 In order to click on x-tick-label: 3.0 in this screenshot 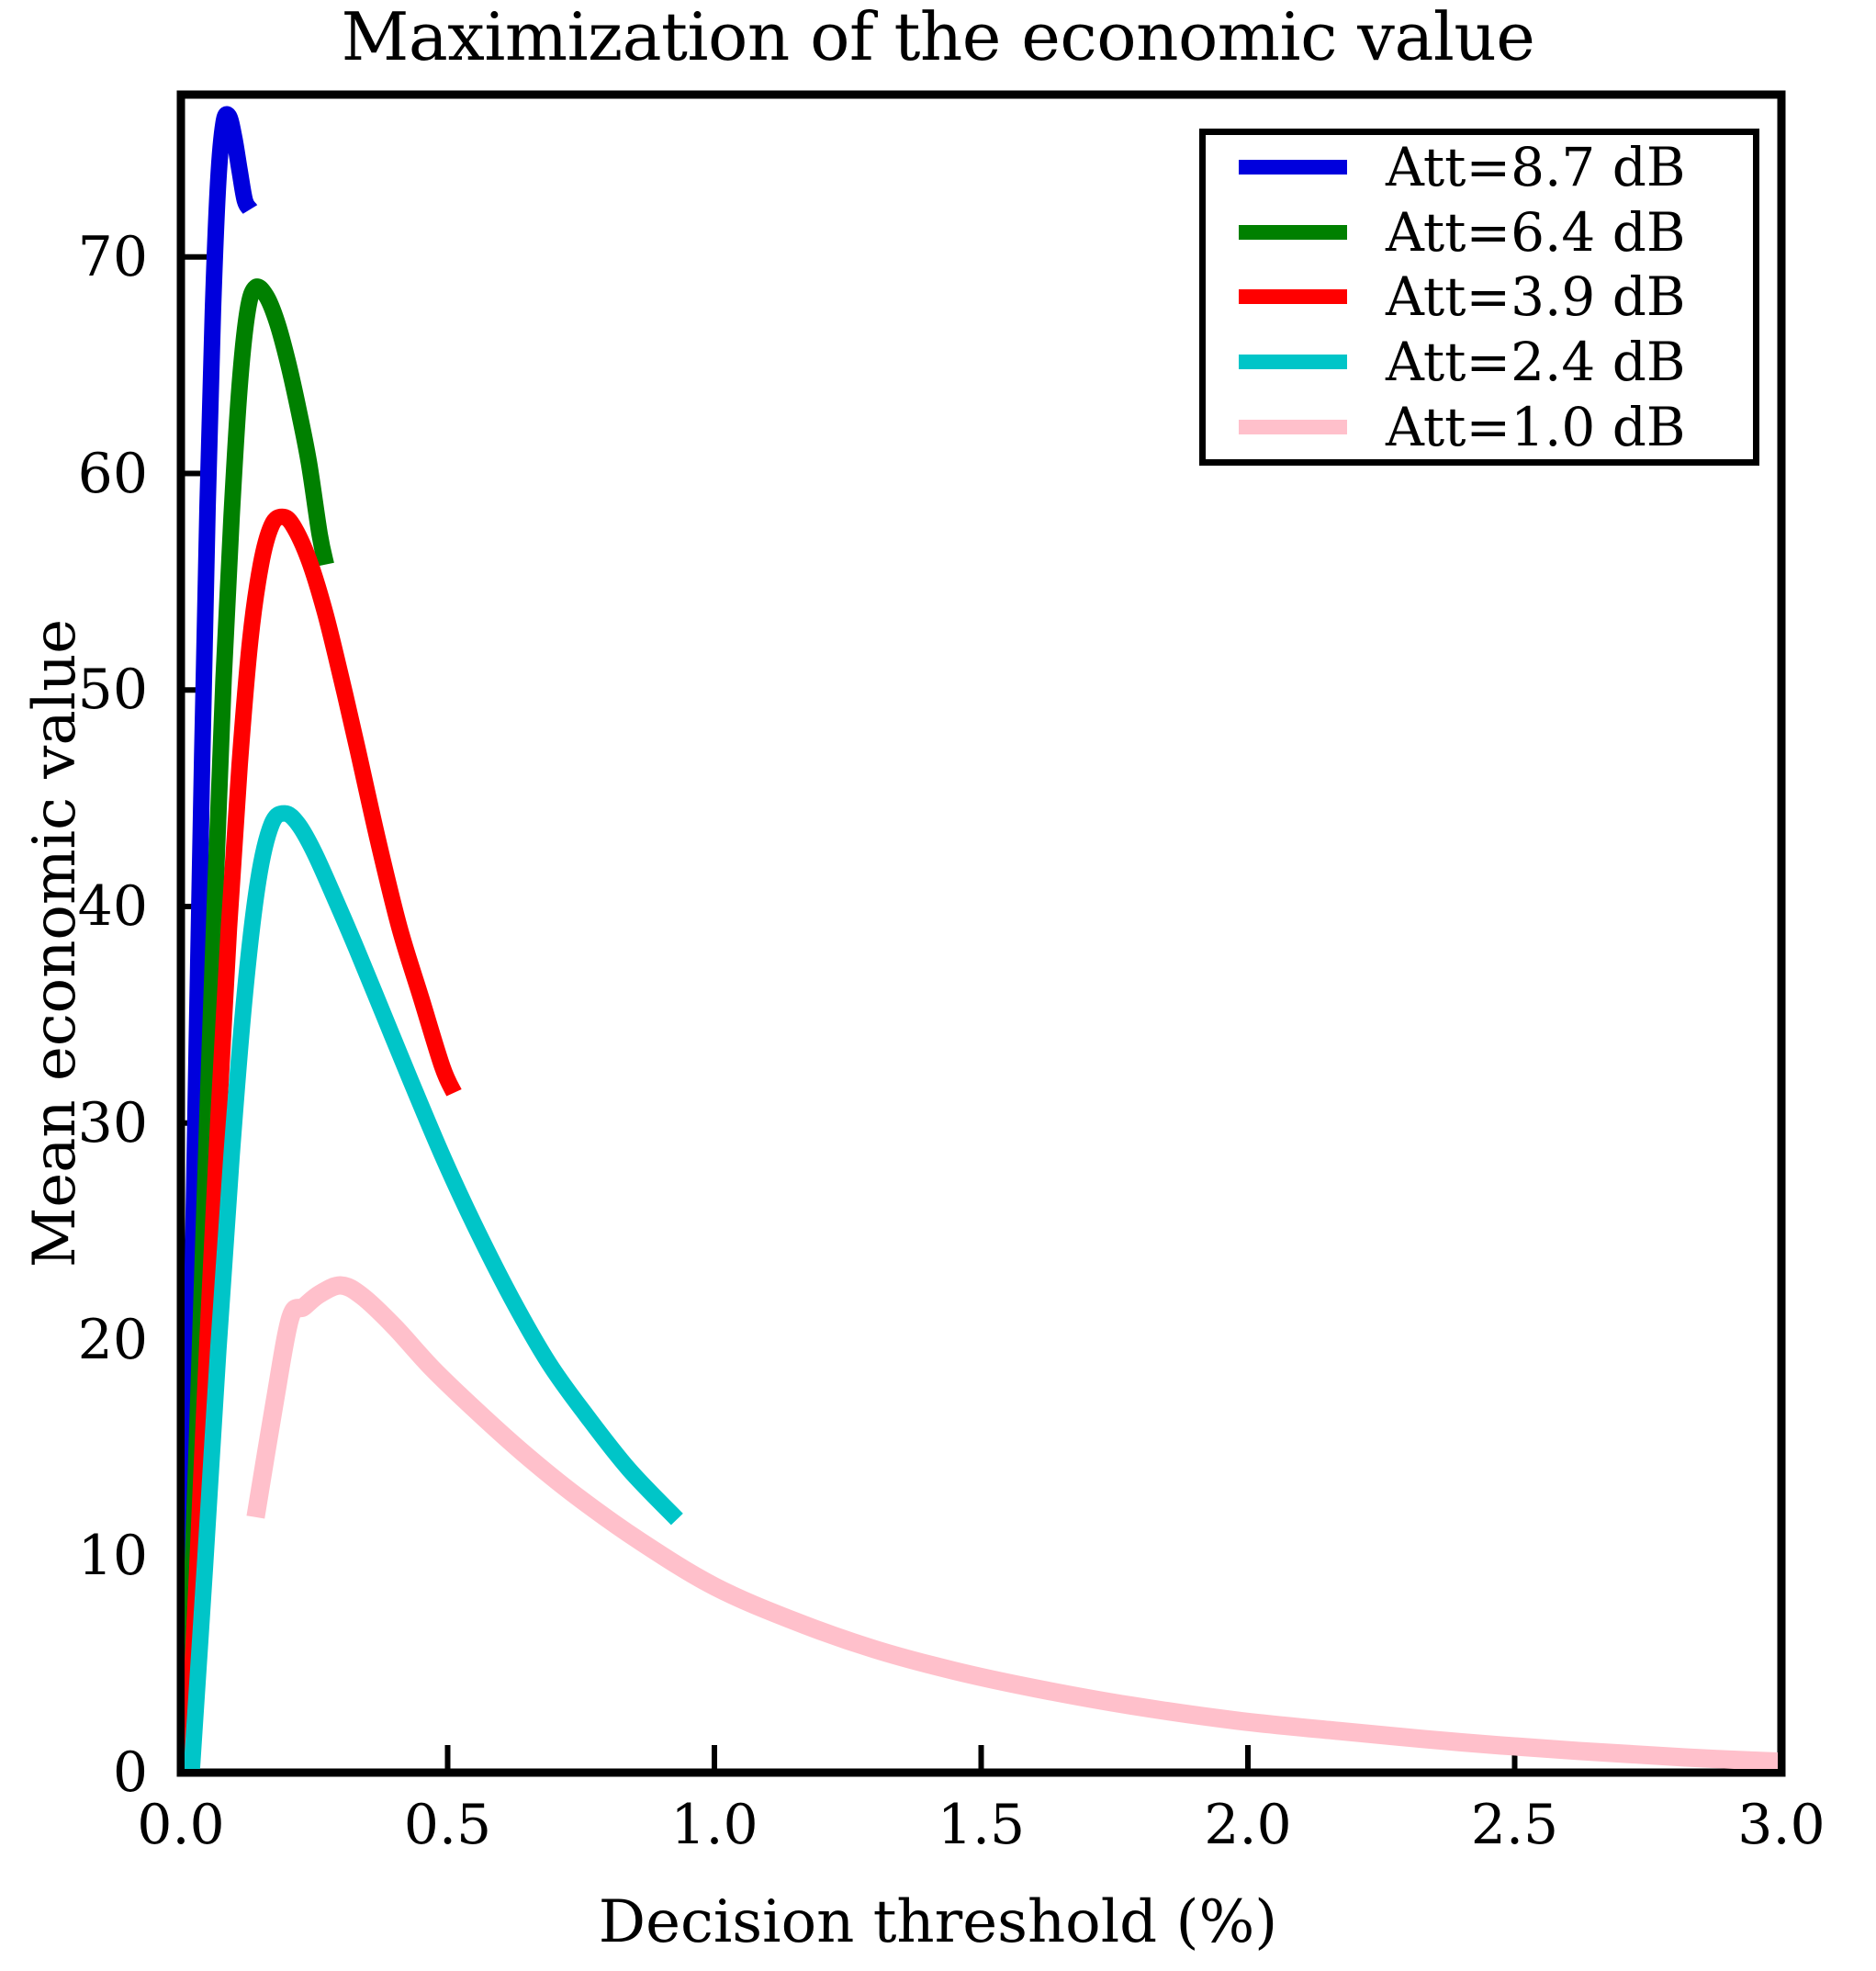, I will do `click(1781, 1825)`.